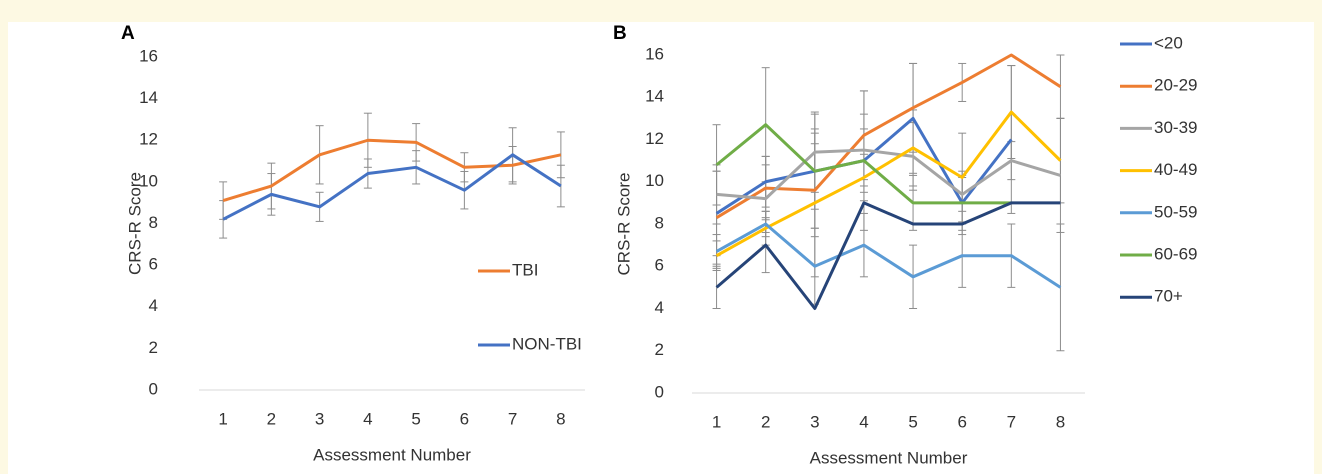 The width and height of the screenshot is (1322, 474). What do you see at coordinates (1175, 169) in the screenshot?
I see `legend-label: 40-49` at bounding box center [1175, 169].